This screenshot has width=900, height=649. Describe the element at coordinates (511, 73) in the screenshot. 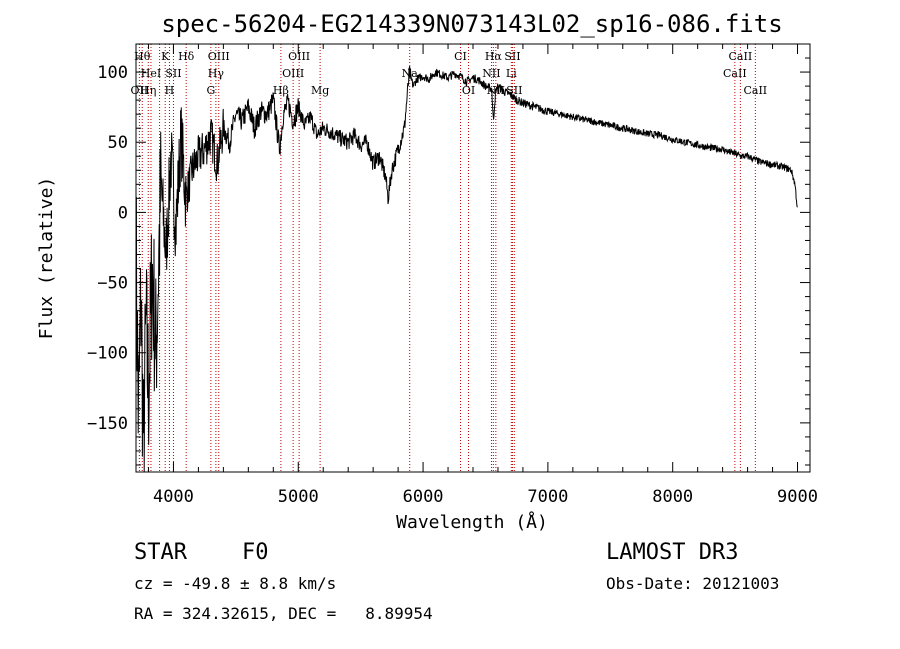

I see `line-label-22: Li` at that location.